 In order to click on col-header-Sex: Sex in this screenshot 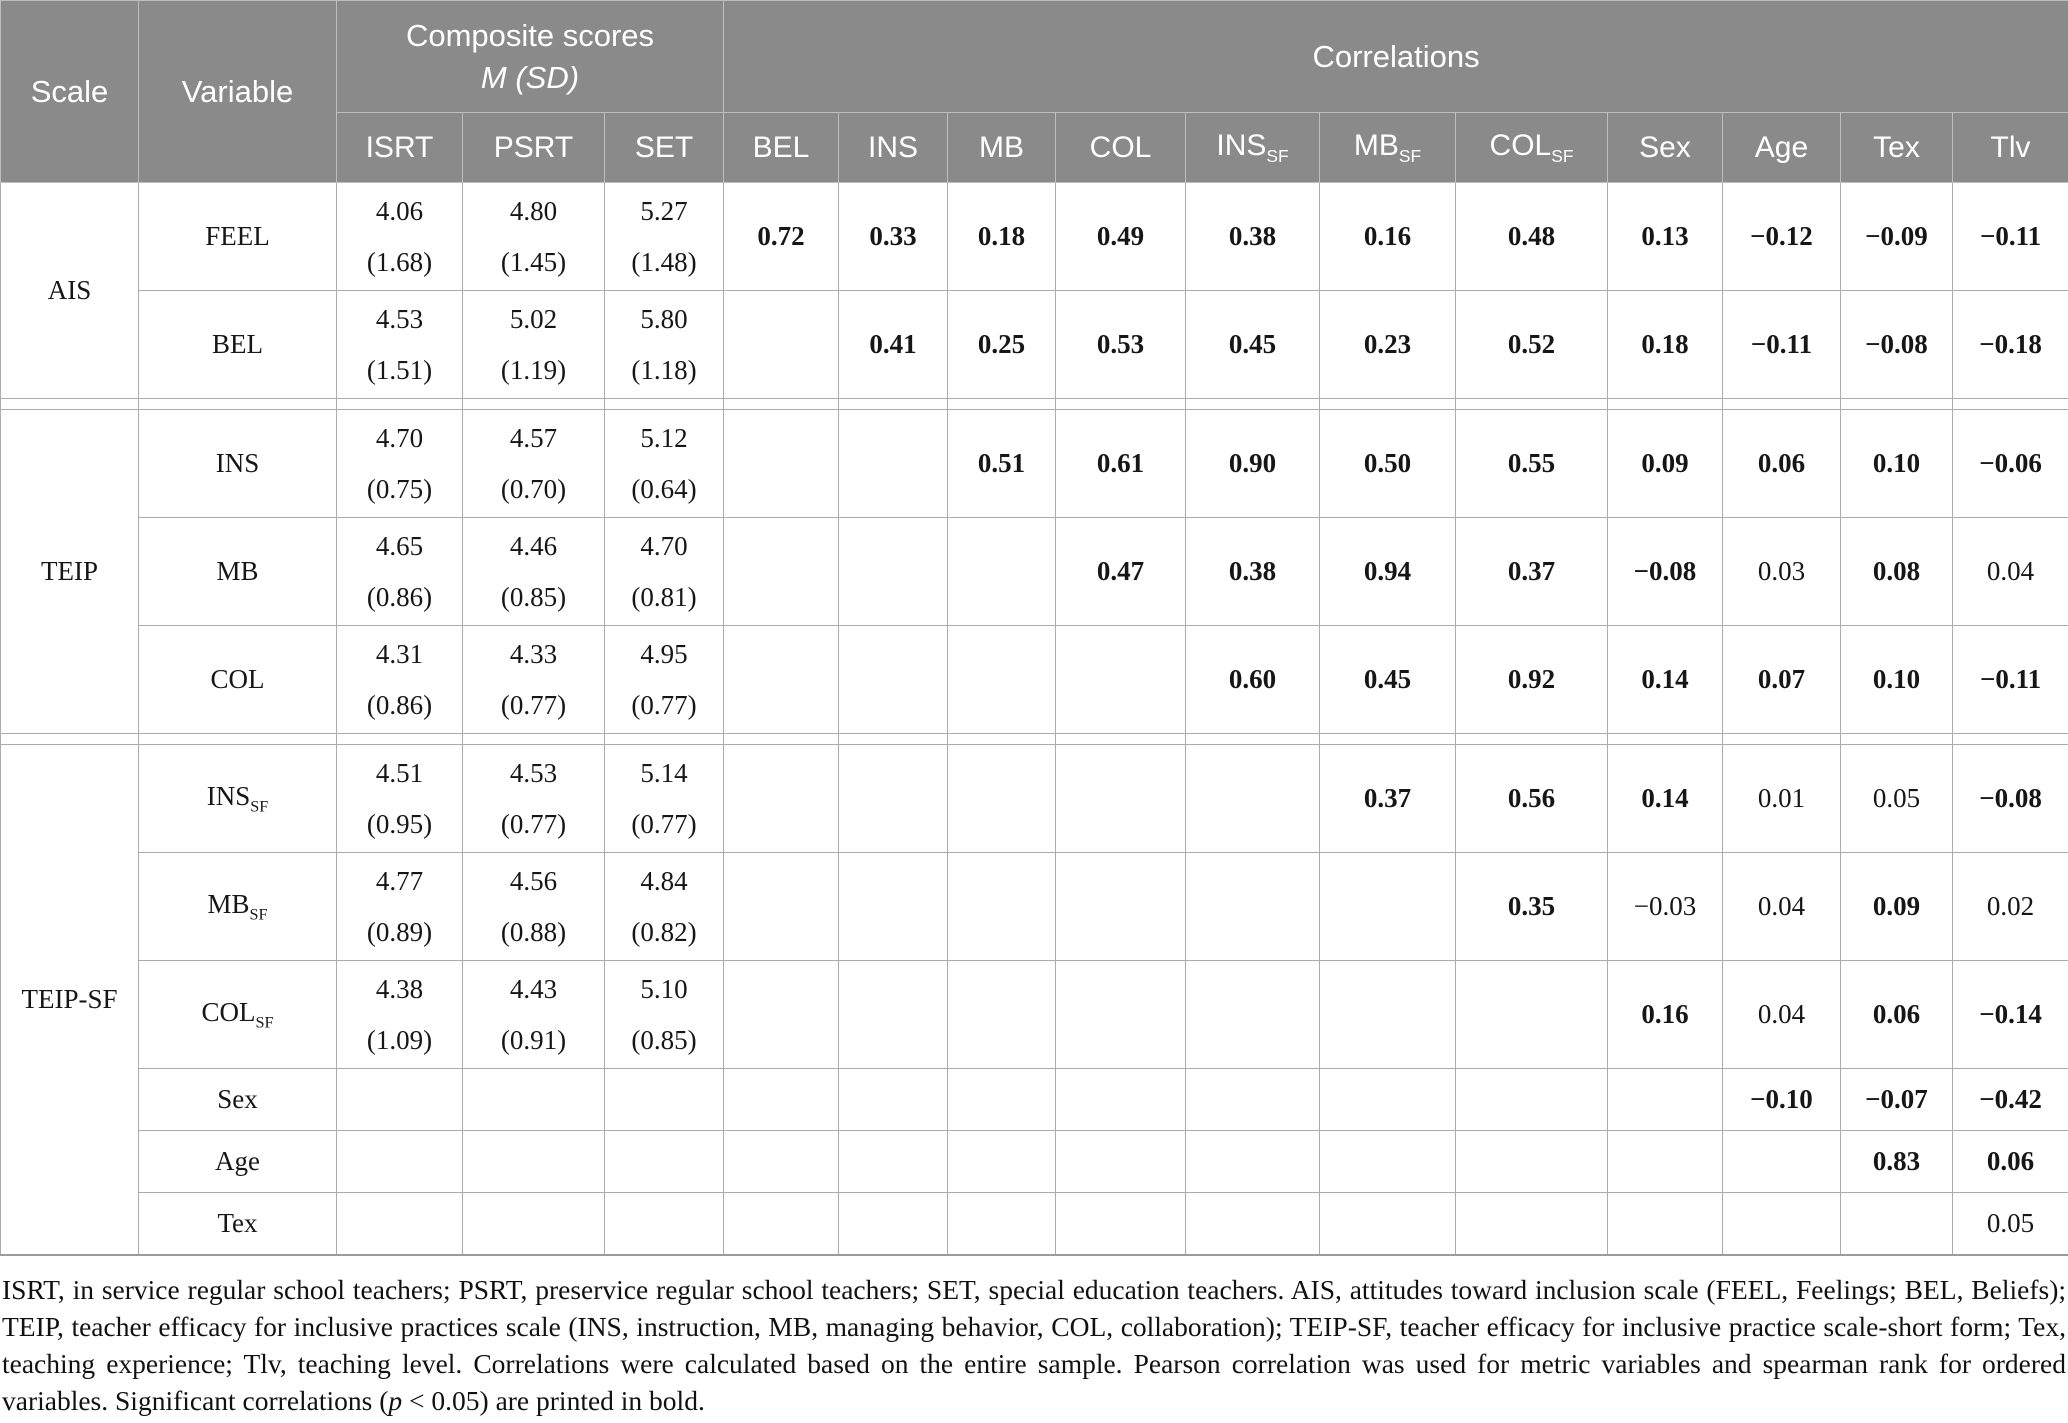, I will do `click(1665, 147)`.